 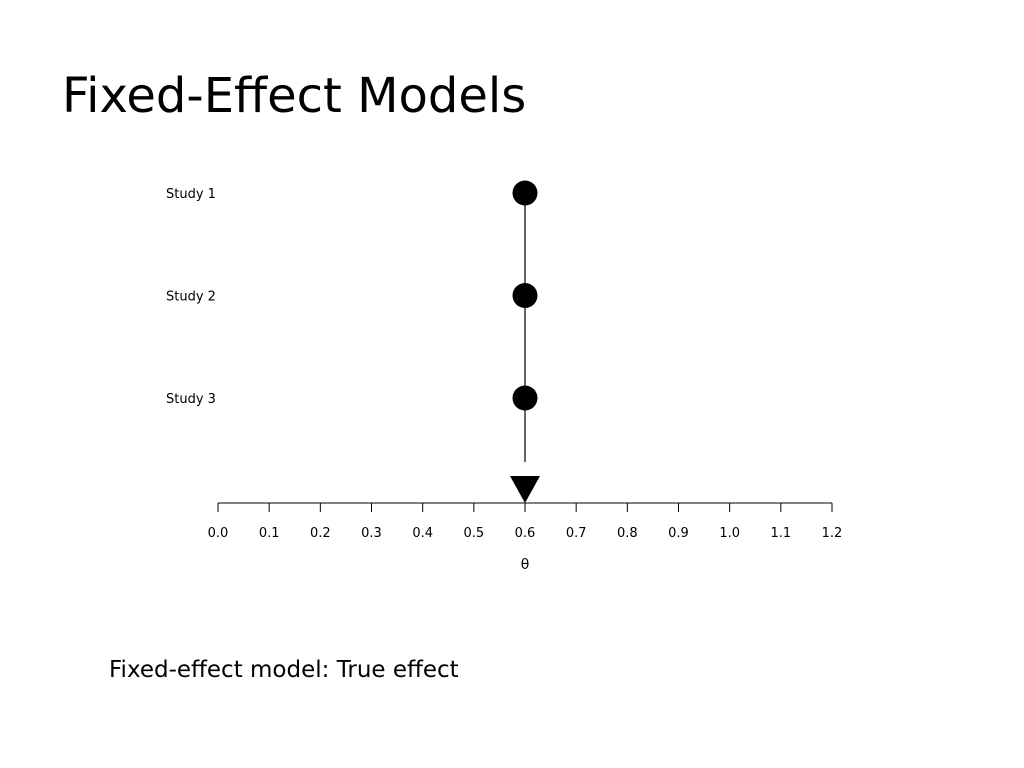 What do you see at coordinates (191, 399) in the screenshot?
I see `study-label: Study 3` at bounding box center [191, 399].